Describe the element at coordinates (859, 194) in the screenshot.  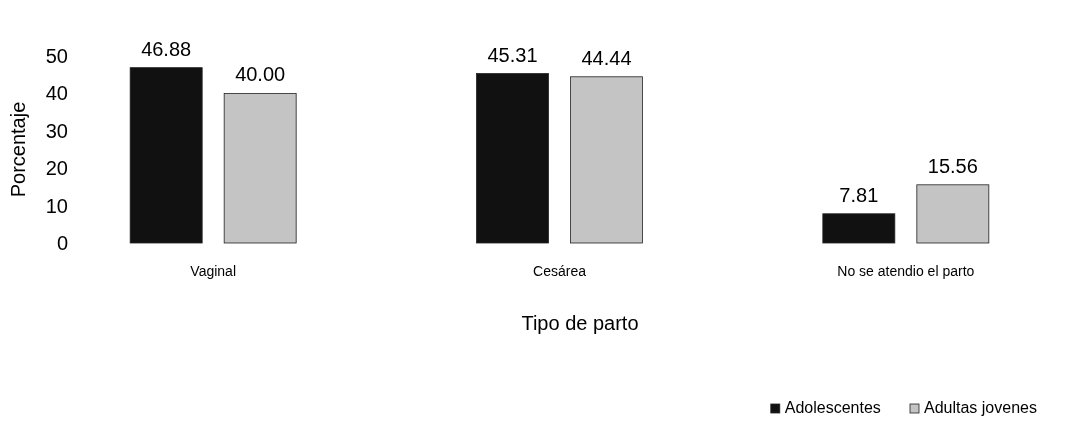
I see `data-label: 7.81` at that location.